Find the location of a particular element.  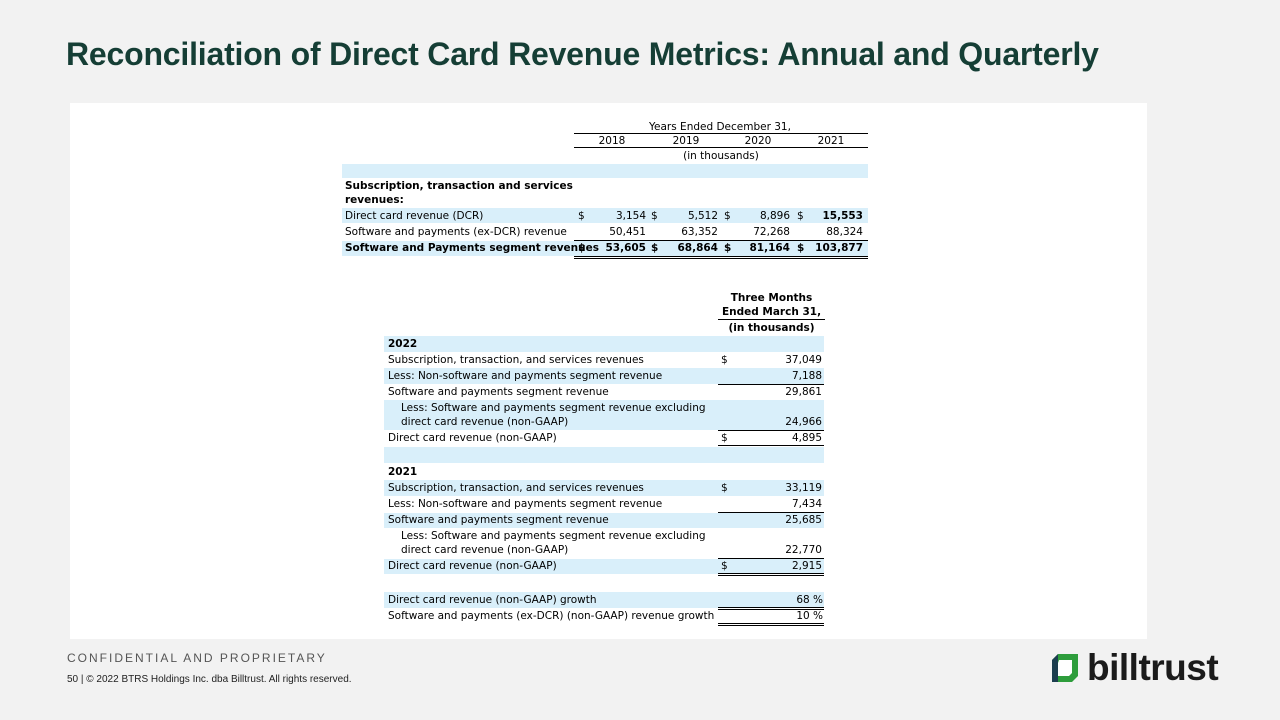

logo-wordmark: billtrust is located at coordinates (1153, 667).